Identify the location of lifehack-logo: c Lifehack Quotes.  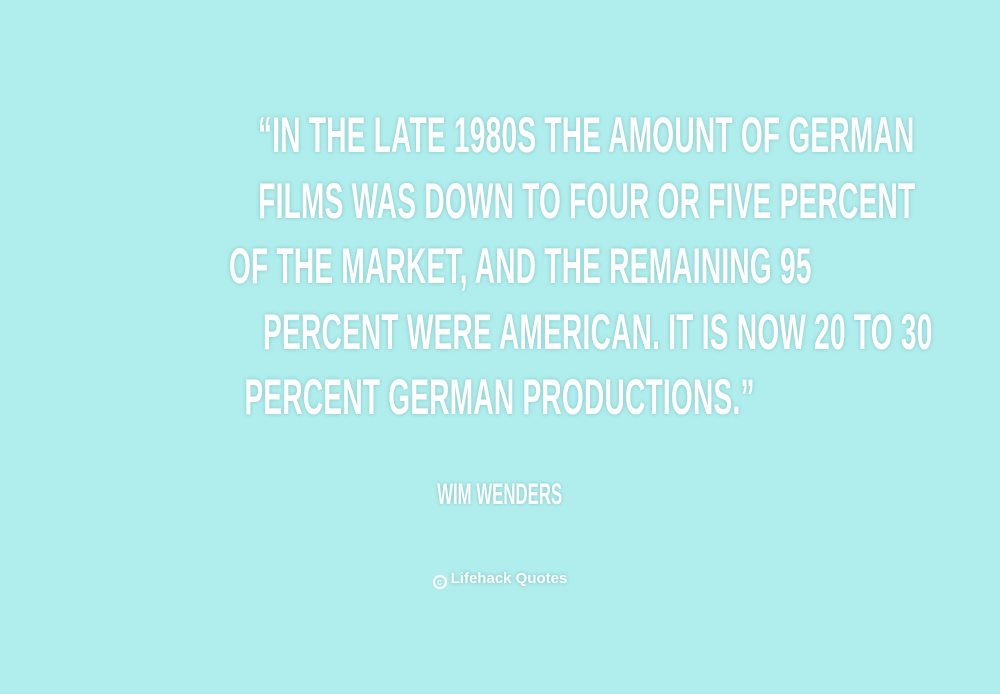
(500, 579).